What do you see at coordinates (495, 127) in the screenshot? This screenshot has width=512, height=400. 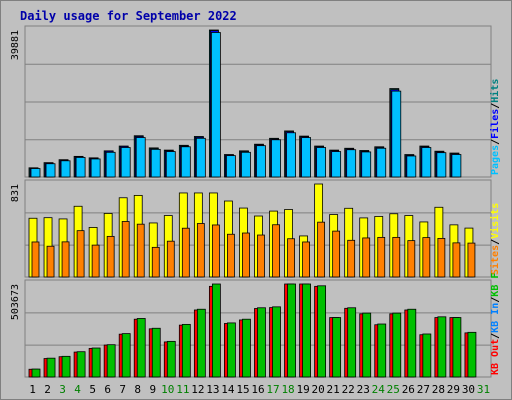 I see `legend-hits-files-pages: Pages/Files/Hits` at bounding box center [495, 127].